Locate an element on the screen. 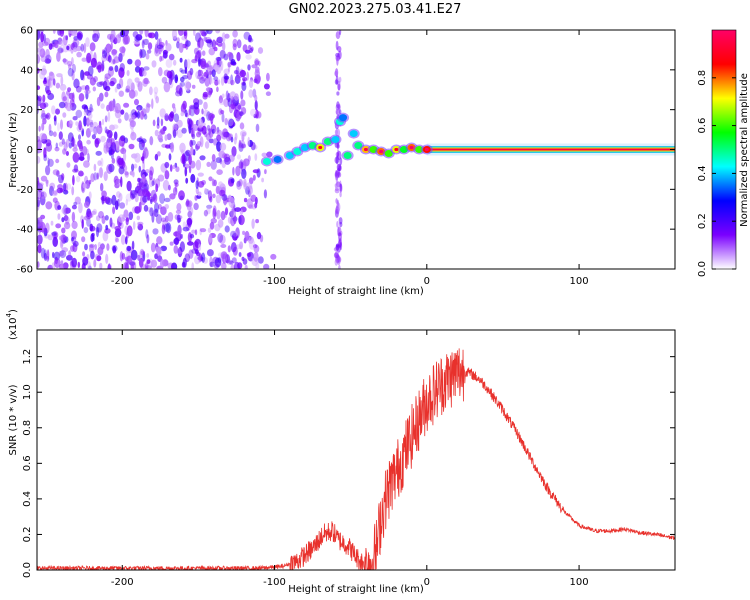 Image resolution: width=750 pixels, height=600 pixels. y-tick-label: 1.0 is located at coordinates (27, 392).